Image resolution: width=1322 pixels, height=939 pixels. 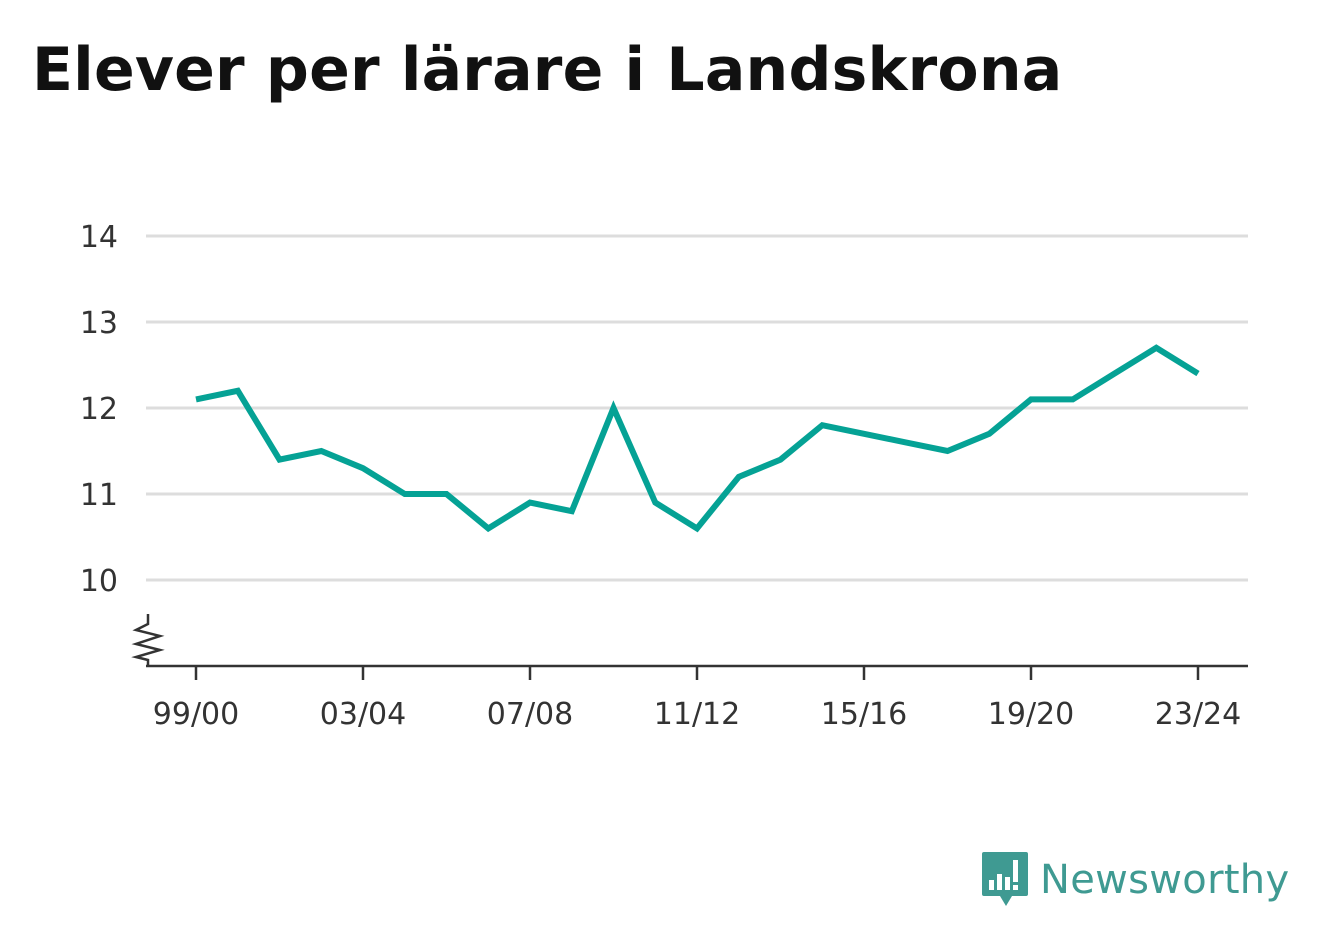 What do you see at coordinates (99, 323) in the screenshot?
I see `y-tick-label: 13` at bounding box center [99, 323].